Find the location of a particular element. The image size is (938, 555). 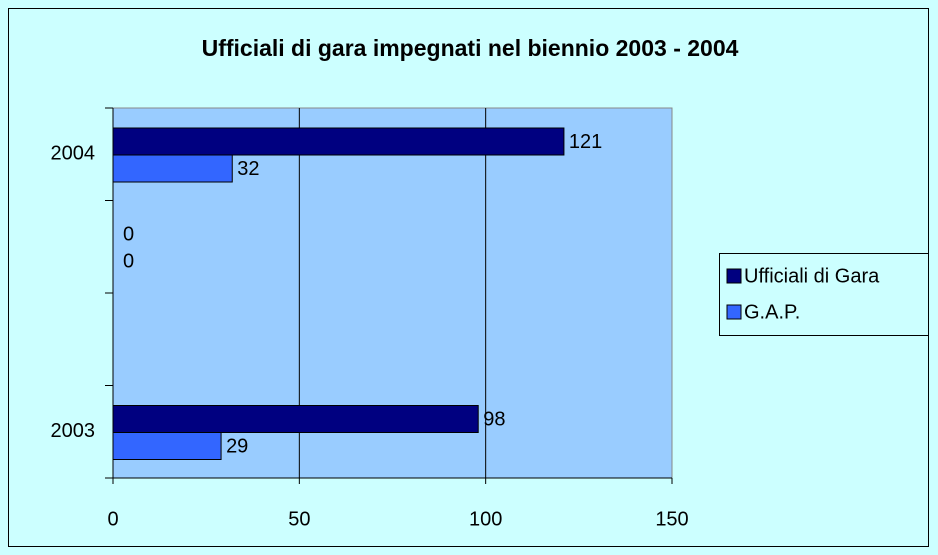

legend-box is located at coordinates (824, 294).